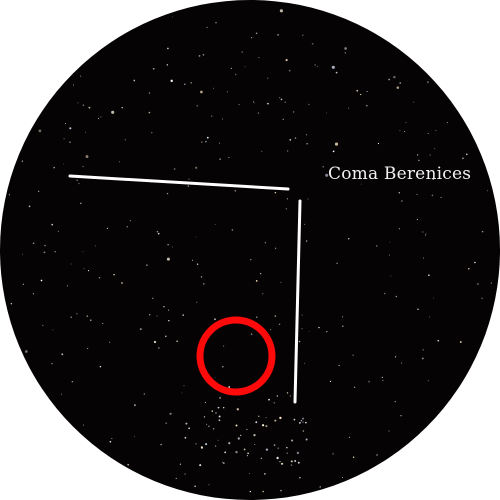  I want to click on constellation-label: Coma Berenices, so click(400, 174).